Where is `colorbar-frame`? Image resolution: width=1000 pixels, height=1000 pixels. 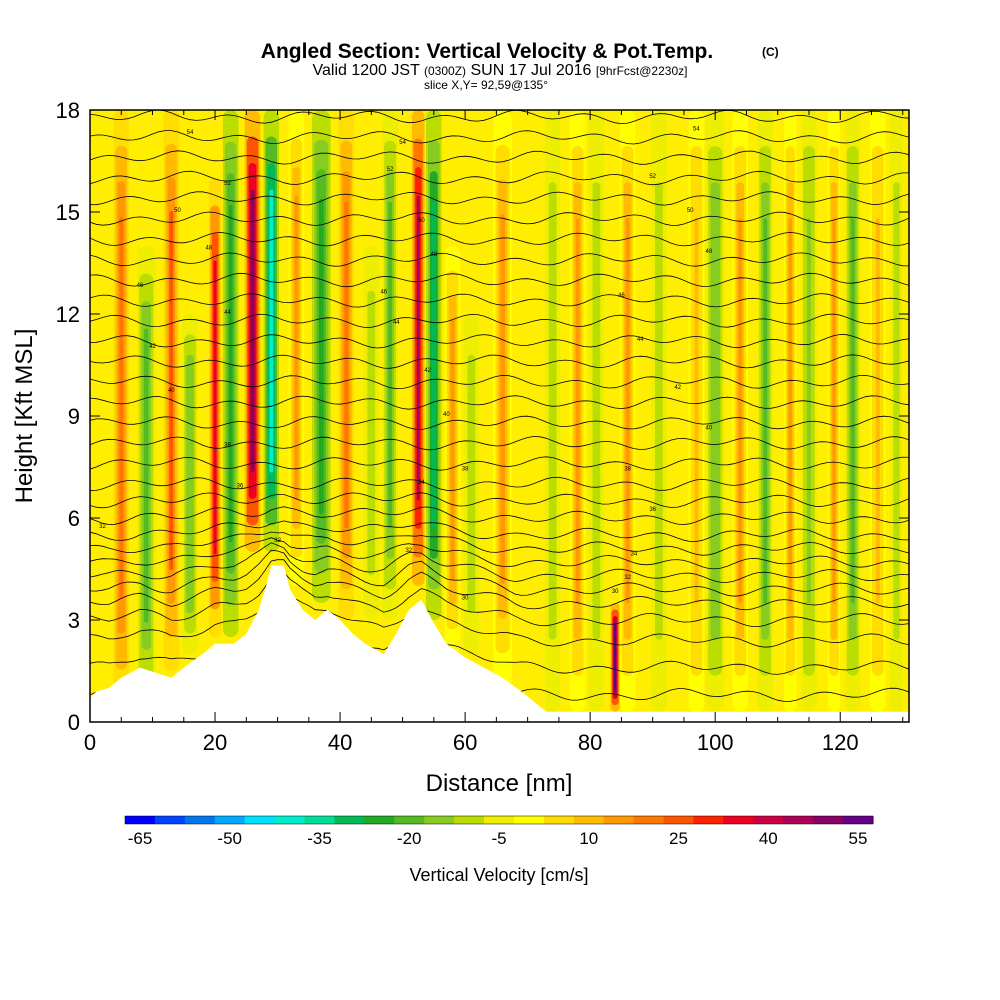
colorbar-frame is located at coordinates (499, 820).